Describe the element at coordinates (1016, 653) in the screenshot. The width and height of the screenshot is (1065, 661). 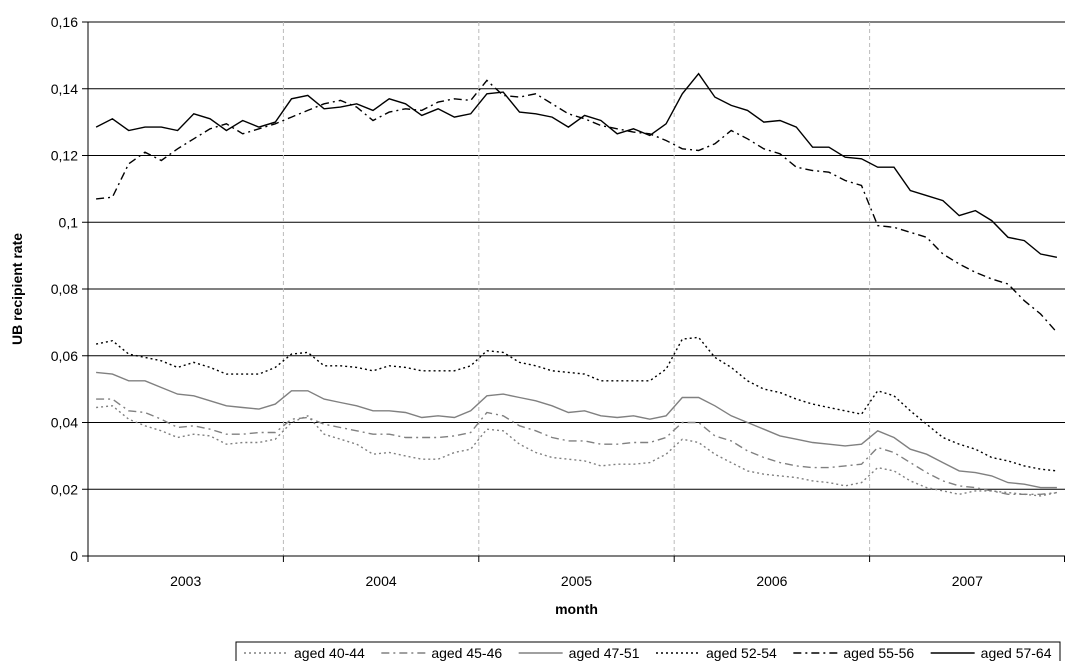
I see `legend-label: aged 57-64` at that location.